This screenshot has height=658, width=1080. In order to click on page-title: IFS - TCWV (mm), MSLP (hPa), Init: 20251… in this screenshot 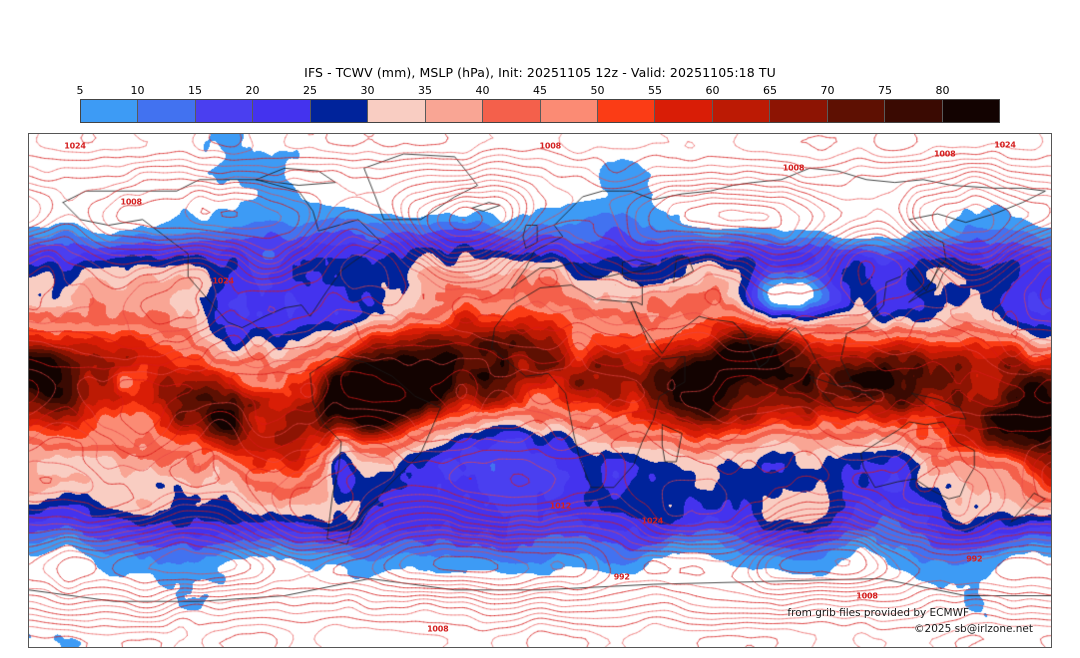, I will do `click(540, 72)`.